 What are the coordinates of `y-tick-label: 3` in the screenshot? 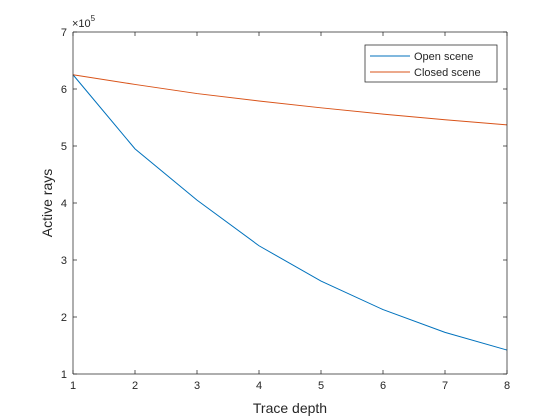 It's located at (64, 261).